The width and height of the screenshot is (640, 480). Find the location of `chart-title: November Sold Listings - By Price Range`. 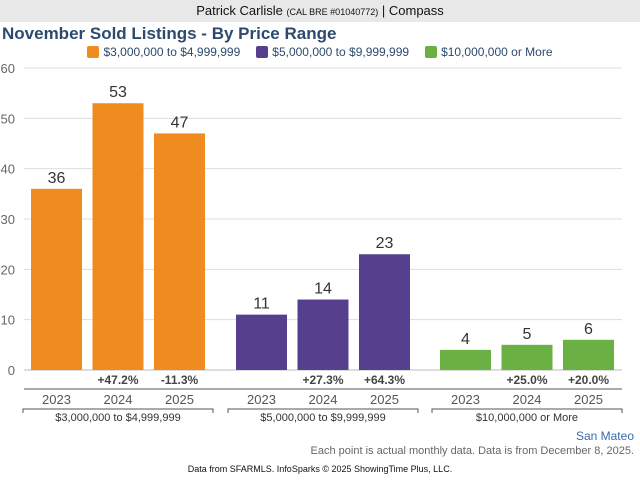

chart-title: November Sold Listings - By Price Range is located at coordinates (169, 33).